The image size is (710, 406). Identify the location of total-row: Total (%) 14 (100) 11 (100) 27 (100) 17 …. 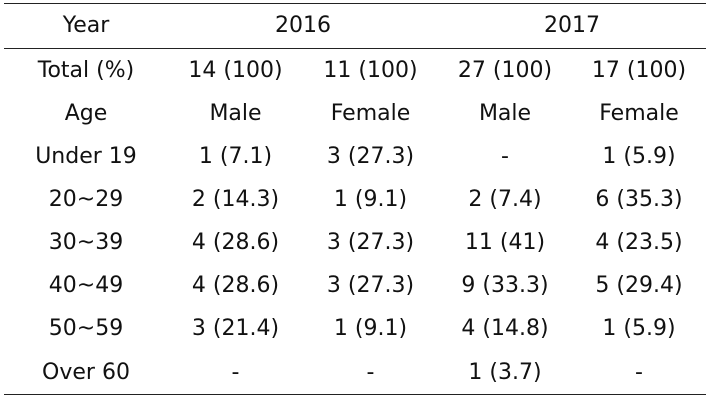
(355, 71).